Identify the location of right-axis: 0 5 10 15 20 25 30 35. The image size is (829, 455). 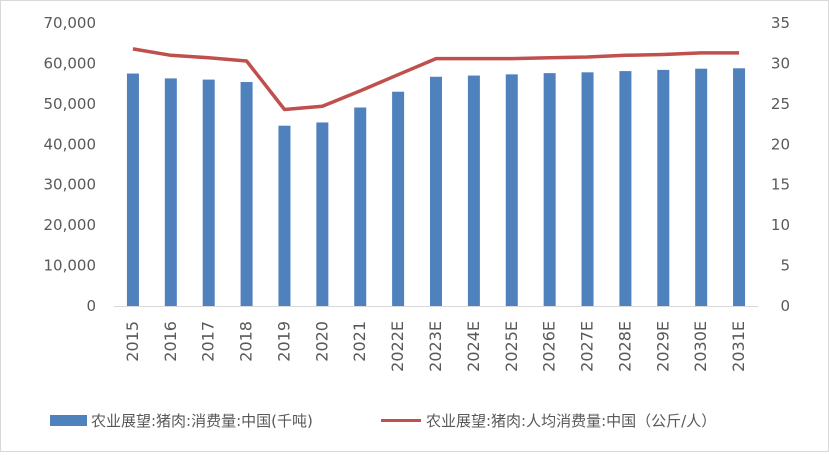
(780, 164).